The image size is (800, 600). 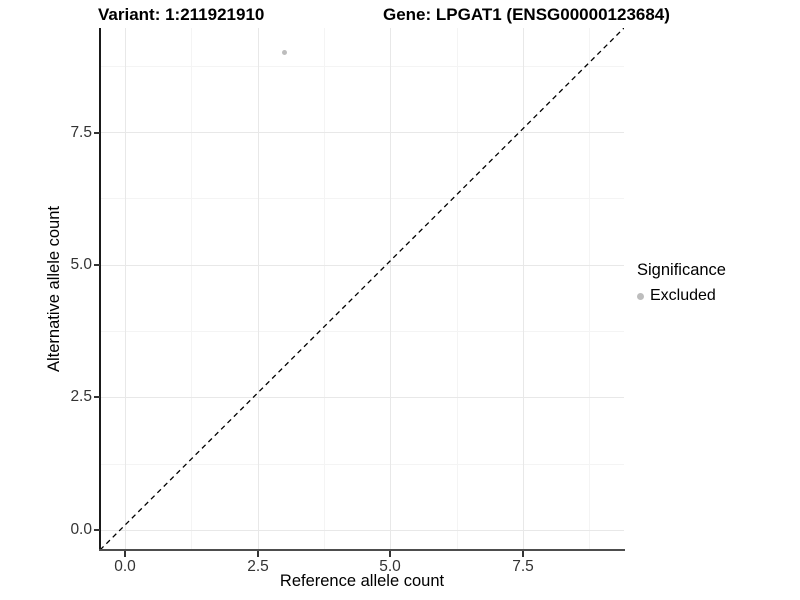 What do you see at coordinates (81, 529) in the screenshot?
I see `y-tick-label: 0.0` at bounding box center [81, 529].